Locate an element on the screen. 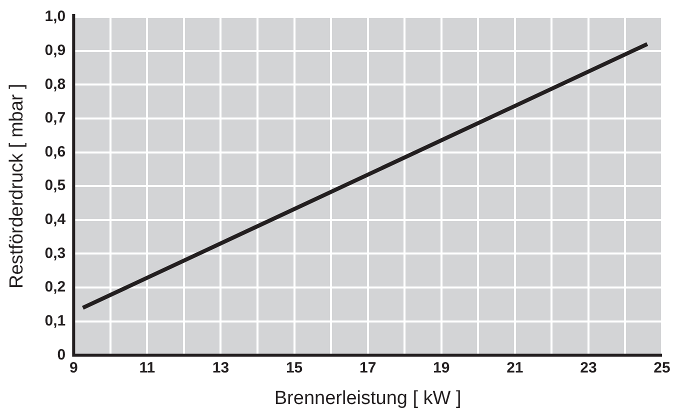 The image size is (680, 414). y-tick-label: 0,9 is located at coordinates (55, 50).